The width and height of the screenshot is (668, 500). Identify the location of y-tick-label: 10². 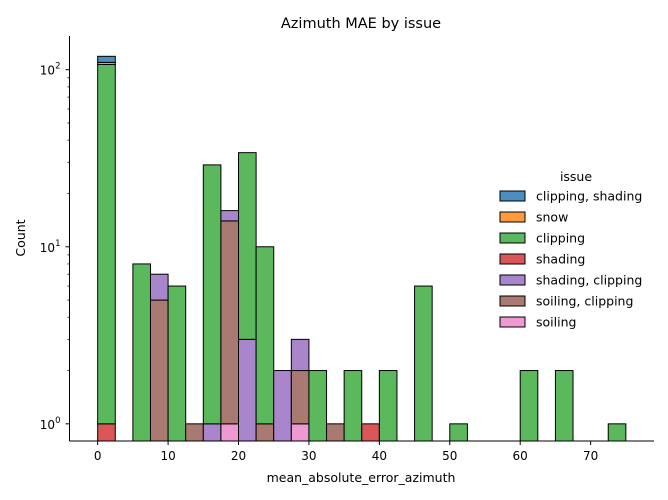
(50, 70).